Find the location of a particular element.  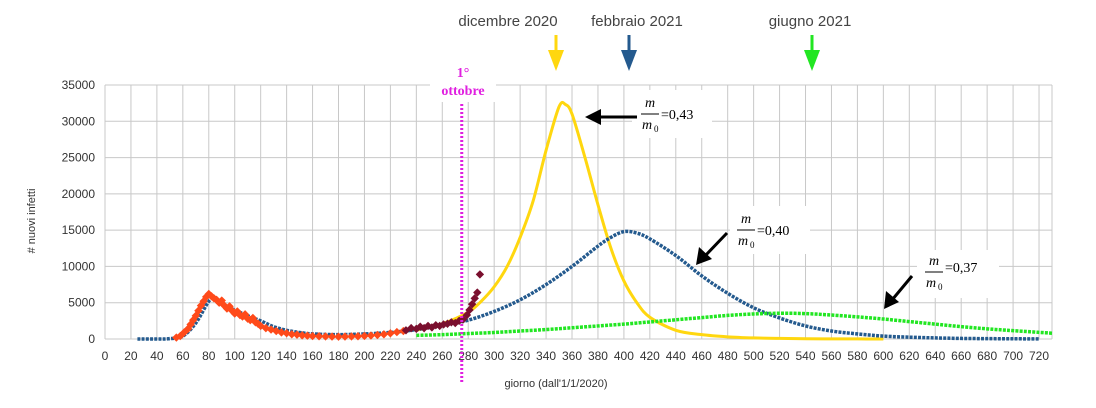

month-arrow-june is located at coordinates (812, 53).